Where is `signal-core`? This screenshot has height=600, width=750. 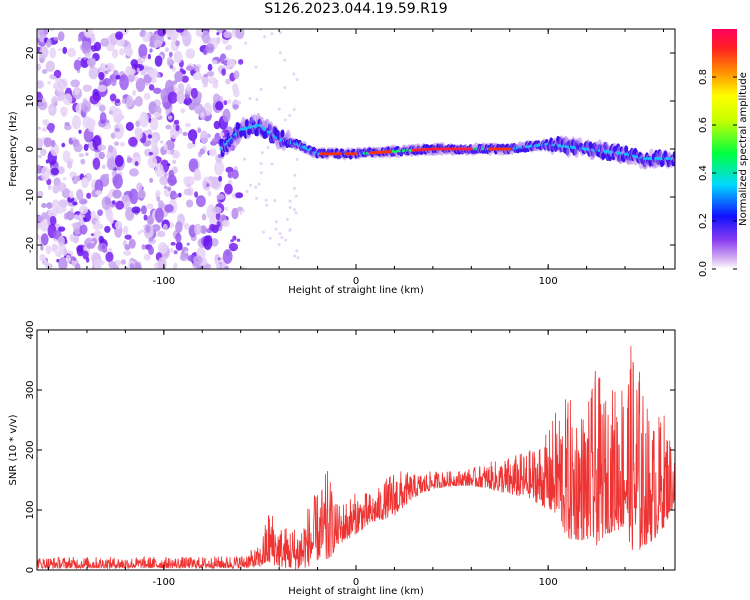 signal-core is located at coordinates (673, 155).